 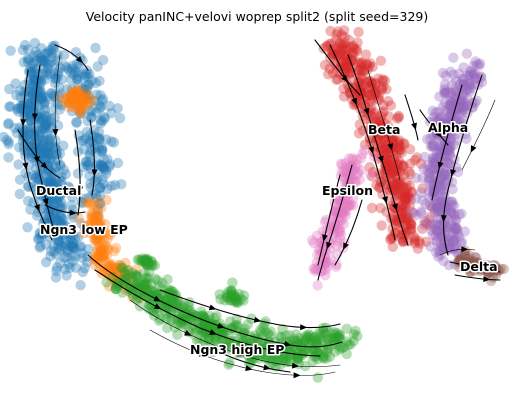 What do you see at coordinates (448, 127) in the screenshot?
I see `cluster-label-alpha: Alpha` at bounding box center [448, 127].